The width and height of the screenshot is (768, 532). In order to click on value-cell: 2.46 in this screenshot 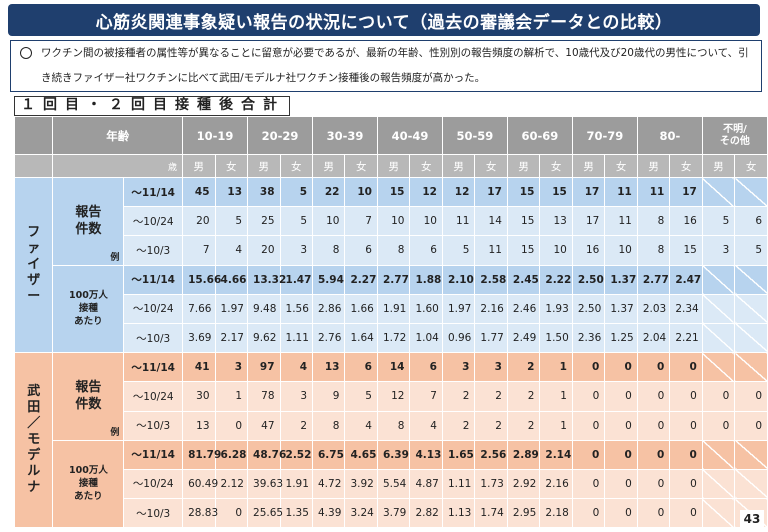, I will do `click(523, 308)`.